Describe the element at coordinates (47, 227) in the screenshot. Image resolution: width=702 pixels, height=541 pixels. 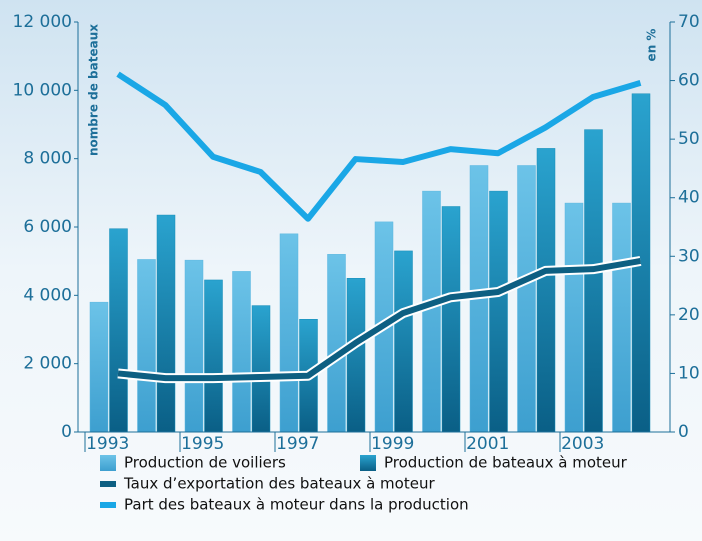
I see `y-tick-label: 6 000` at that location.